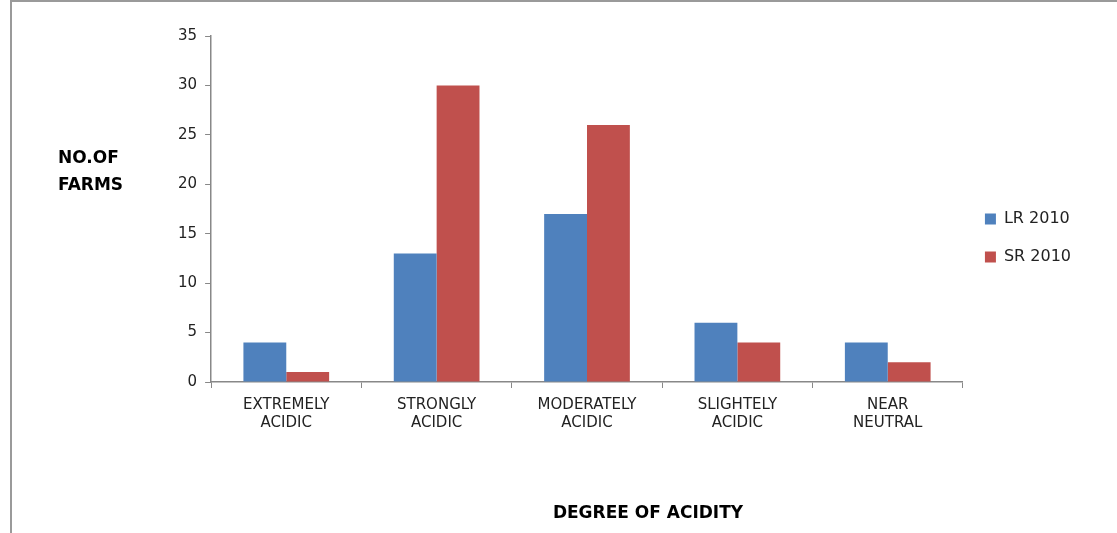 This screenshot has width=1117, height=533. I want to click on legend-label: SR 2010, so click(1037, 256).